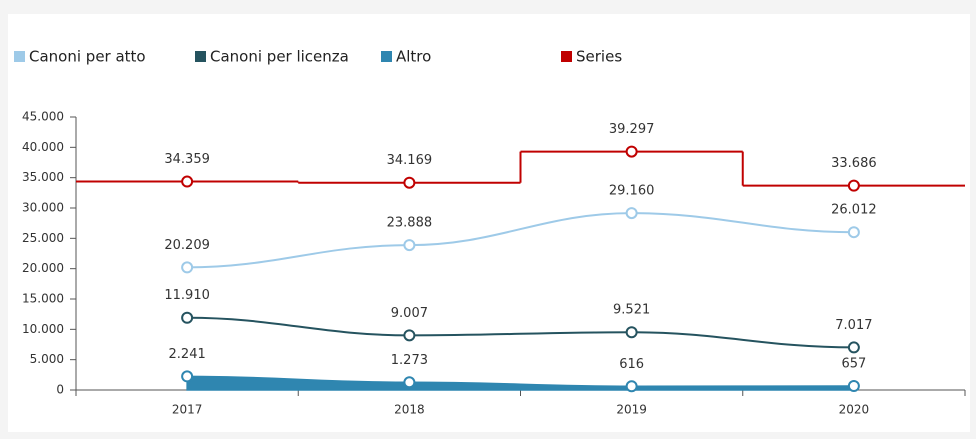 This screenshot has width=976, height=439. Describe the element at coordinates (187, 354) in the screenshot. I see `value-label: 2.241` at that location.